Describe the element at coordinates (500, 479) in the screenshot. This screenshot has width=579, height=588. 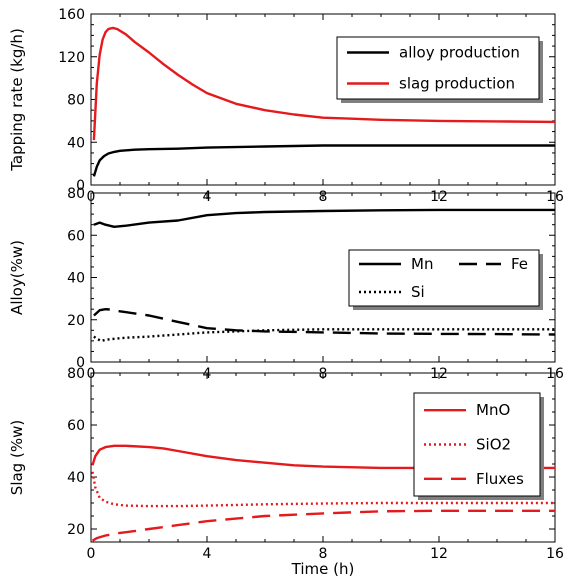
I see `legend-label-fluxes: Fluxes` at that location.